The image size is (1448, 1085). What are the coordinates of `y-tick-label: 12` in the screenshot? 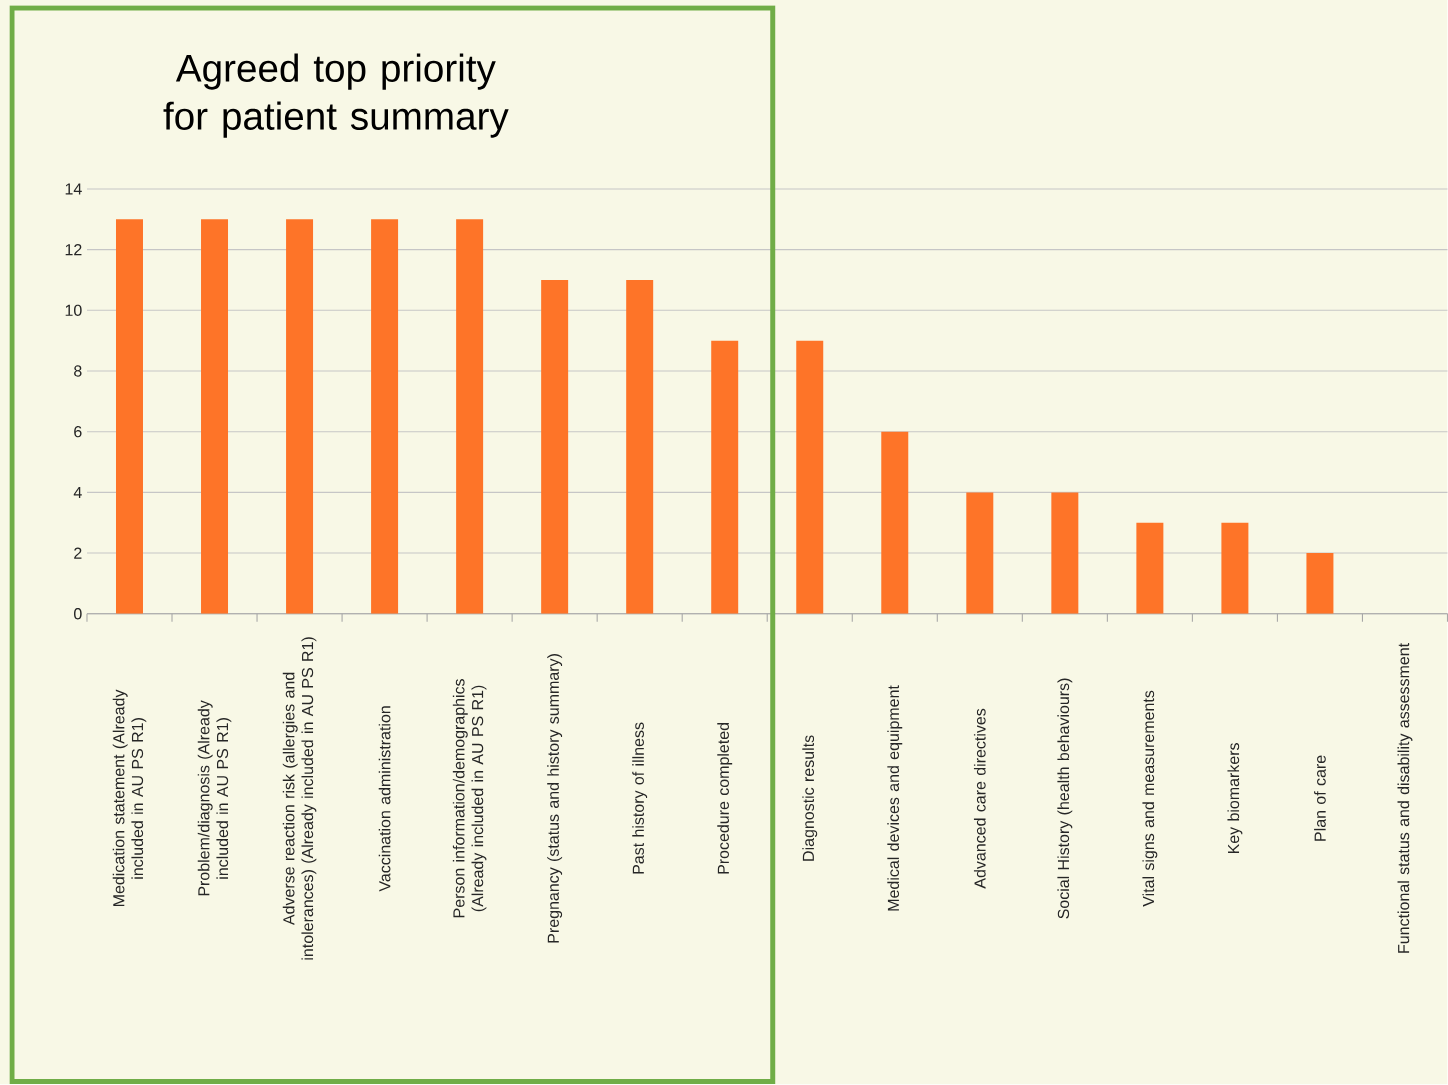 It's located at (73, 250).